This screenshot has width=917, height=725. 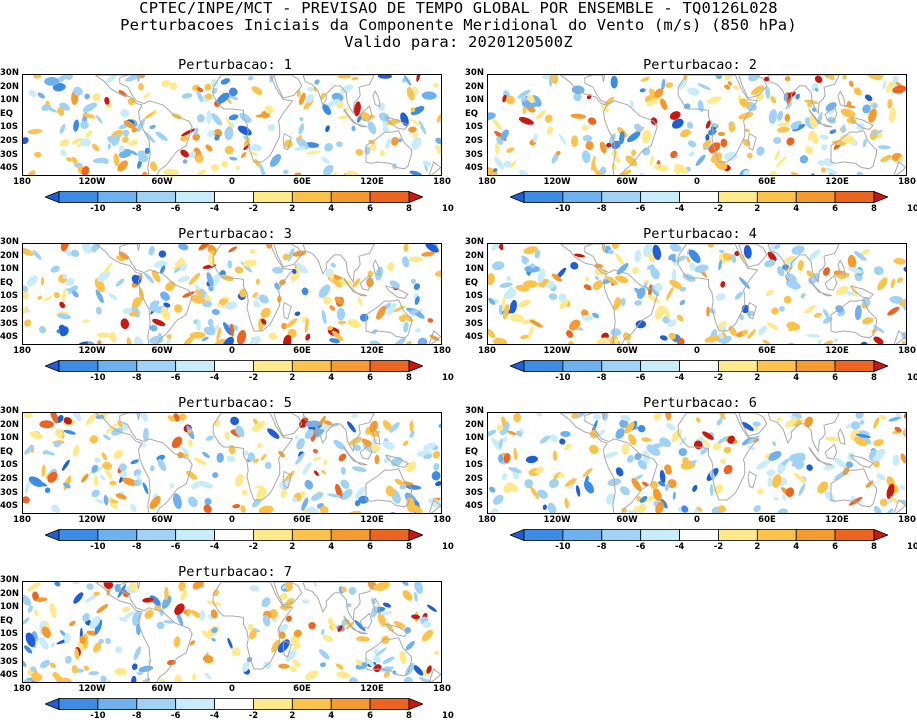 What do you see at coordinates (757, 209) in the screenshot?
I see `colorbar-label: 2` at bounding box center [757, 209].